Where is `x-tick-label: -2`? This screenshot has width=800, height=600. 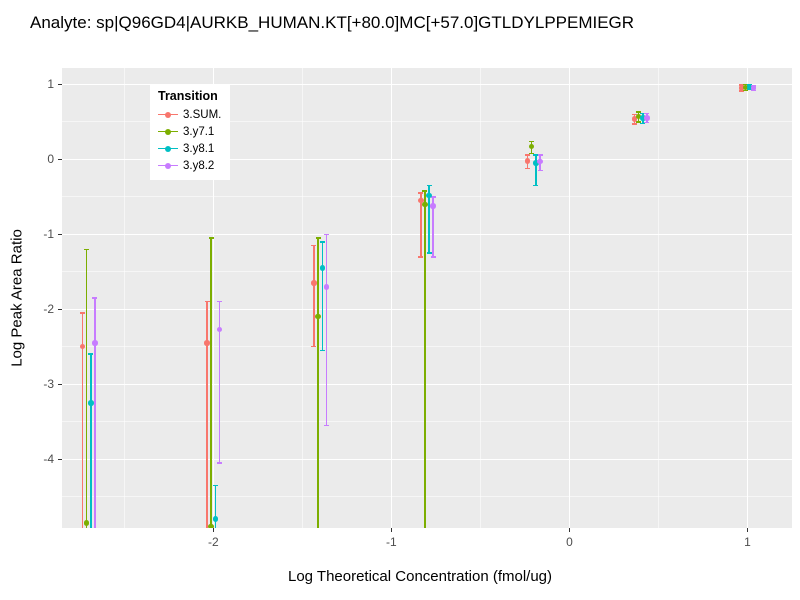
x-tick-label: -2 is located at coordinates (213, 542).